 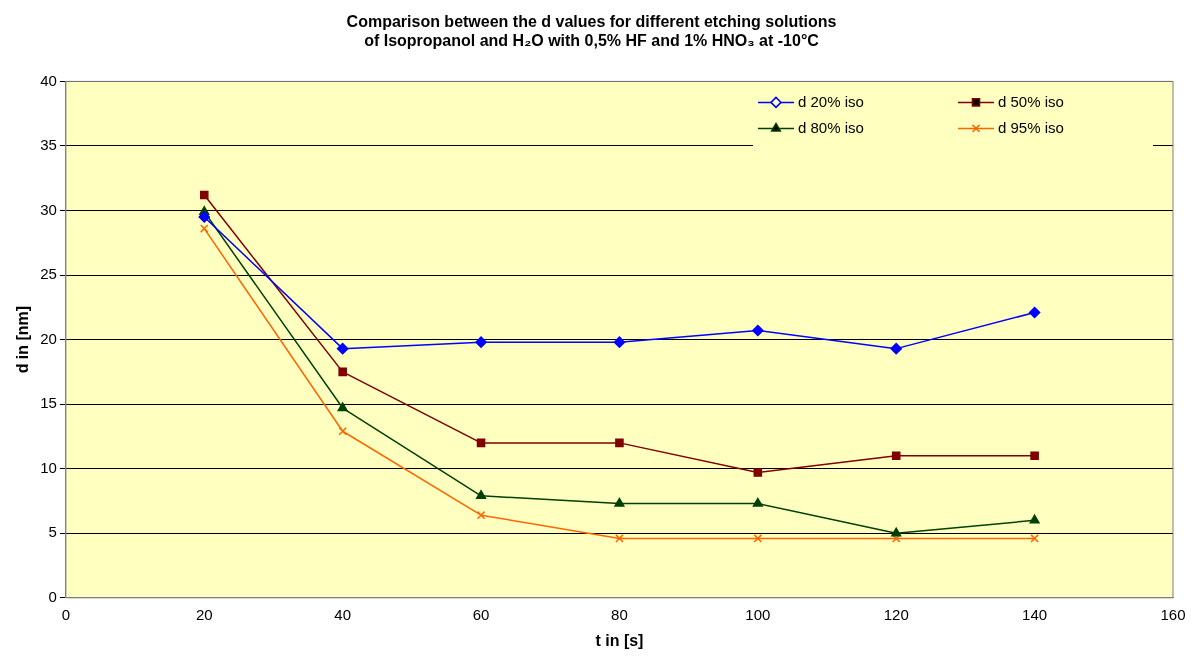 What do you see at coordinates (619, 640) in the screenshot?
I see `x-axis-title: t in [s]` at bounding box center [619, 640].